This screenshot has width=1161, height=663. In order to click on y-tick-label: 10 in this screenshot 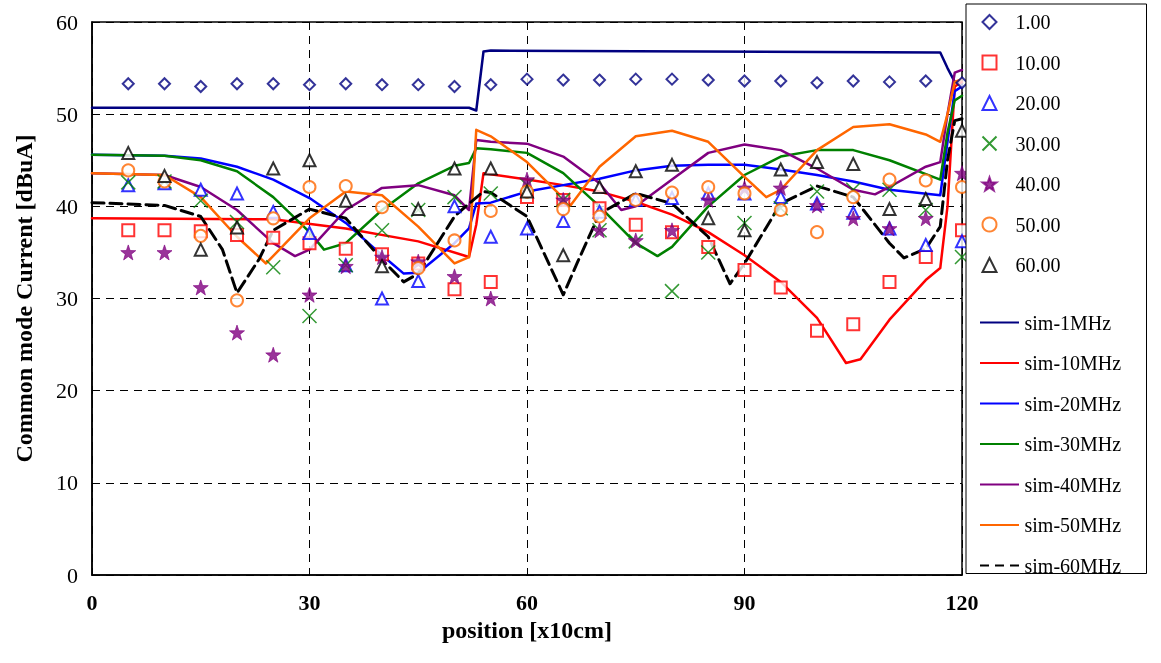, I will do `click(67, 483)`.